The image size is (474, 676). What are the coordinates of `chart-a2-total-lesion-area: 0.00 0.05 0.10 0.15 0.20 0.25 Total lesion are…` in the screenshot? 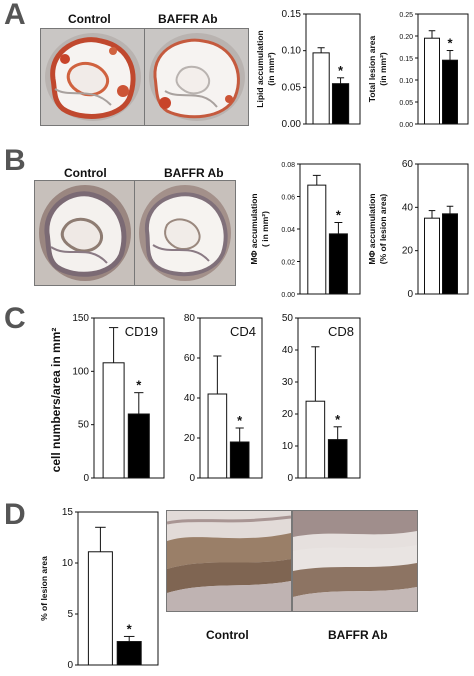 It's located at (420, 67).